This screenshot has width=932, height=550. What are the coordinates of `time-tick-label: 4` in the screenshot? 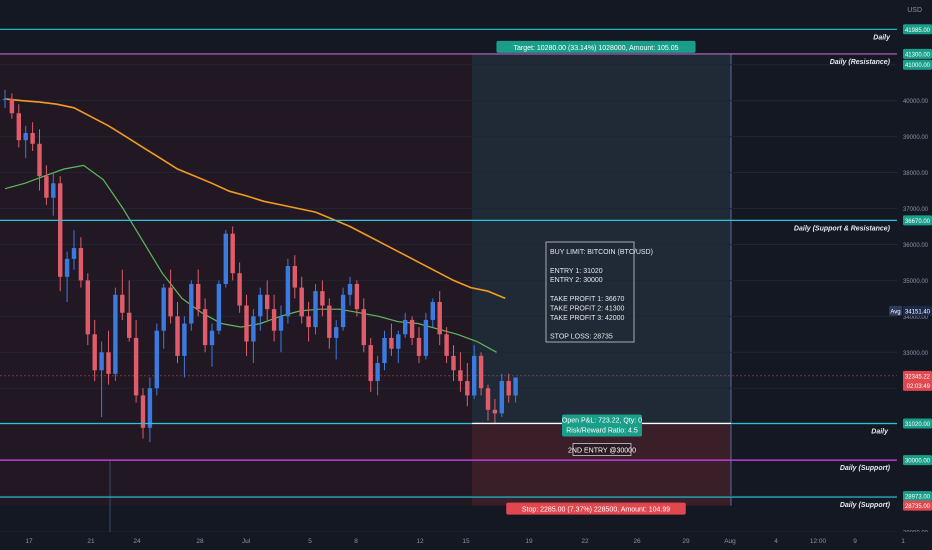 It's located at (776, 541).